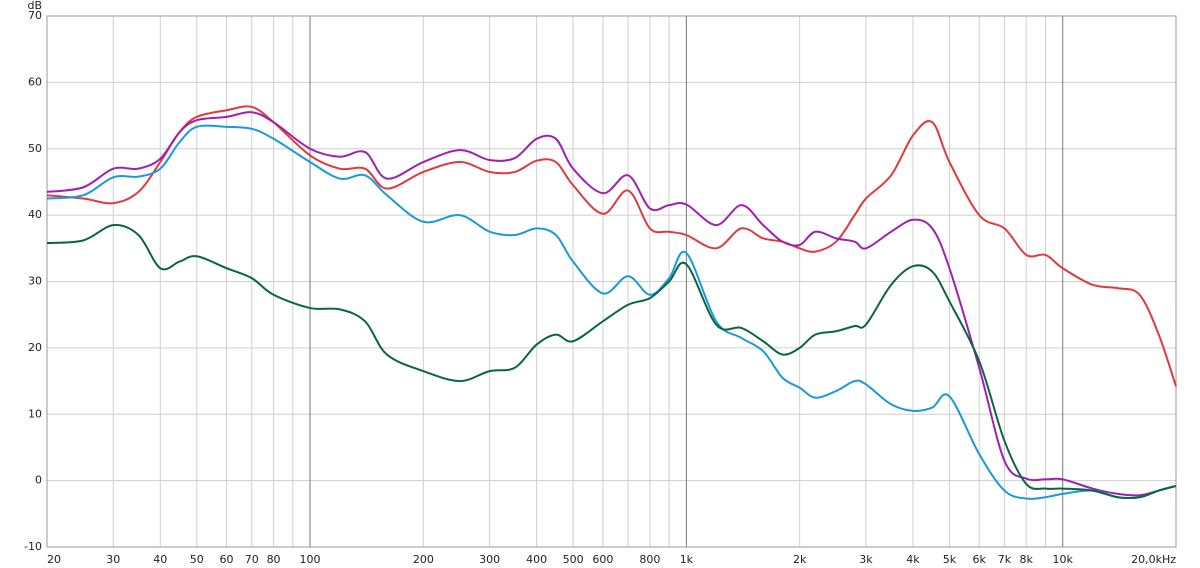  Describe the element at coordinates (950, 559) in the screenshot. I see `x-tick-label: 5k` at that location.